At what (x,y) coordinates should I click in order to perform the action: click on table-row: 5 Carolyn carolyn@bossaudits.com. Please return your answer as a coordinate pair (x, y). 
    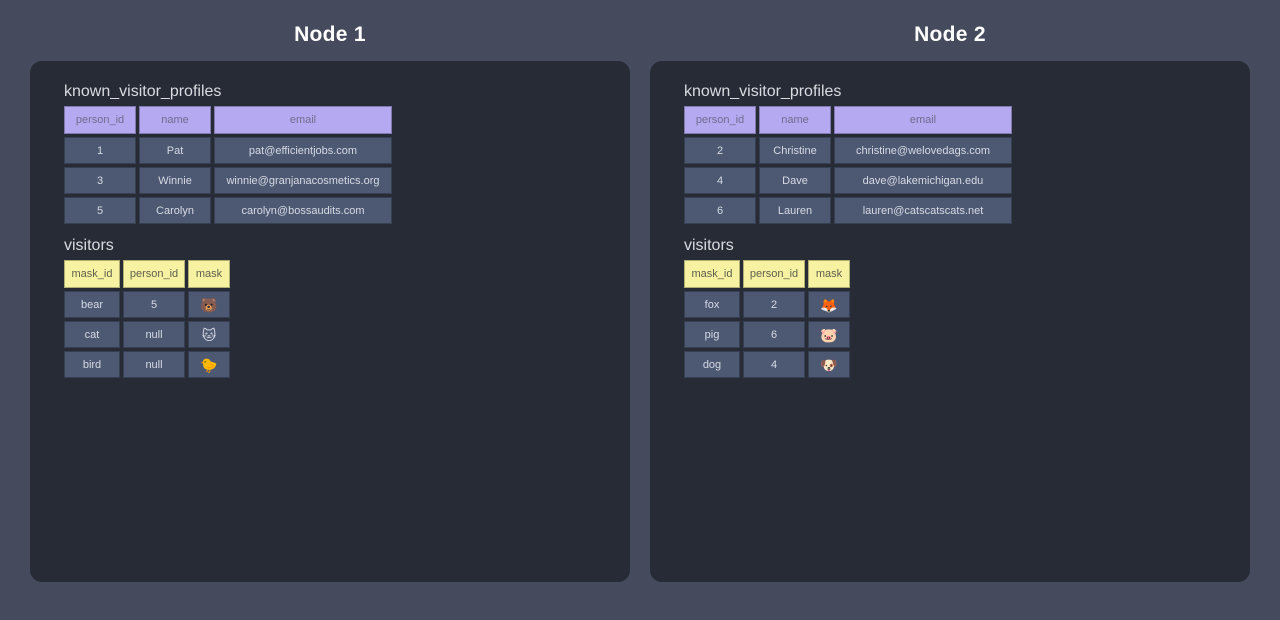
    Looking at the image, I should click on (228, 210).